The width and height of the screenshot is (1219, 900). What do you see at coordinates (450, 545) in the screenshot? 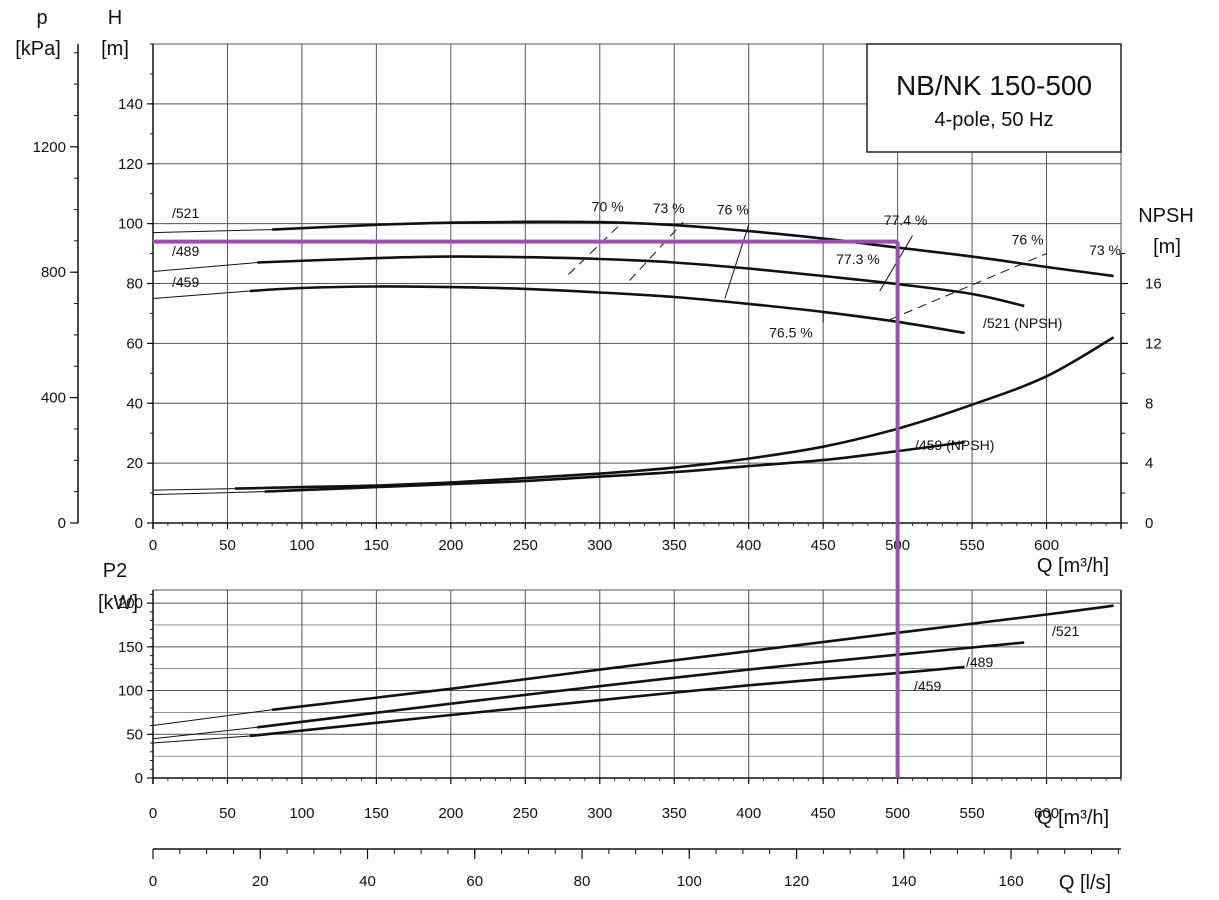
I see `head-x-tick-label-200: 200` at bounding box center [450, 545].